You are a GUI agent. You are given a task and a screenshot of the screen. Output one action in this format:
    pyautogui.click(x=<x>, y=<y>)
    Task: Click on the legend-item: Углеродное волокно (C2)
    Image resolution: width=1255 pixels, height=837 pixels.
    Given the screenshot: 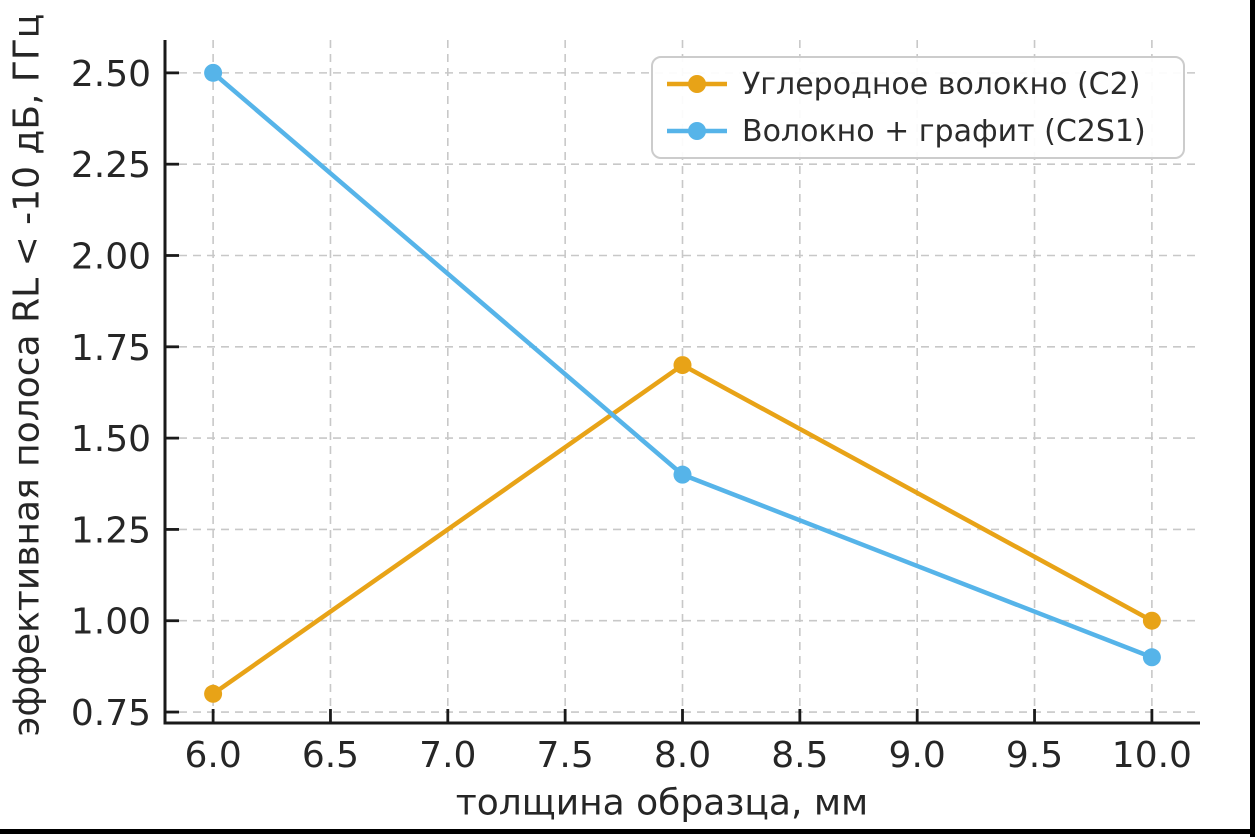 What is the action you would take?
    pyautogui.click(x=924, y=84)
    